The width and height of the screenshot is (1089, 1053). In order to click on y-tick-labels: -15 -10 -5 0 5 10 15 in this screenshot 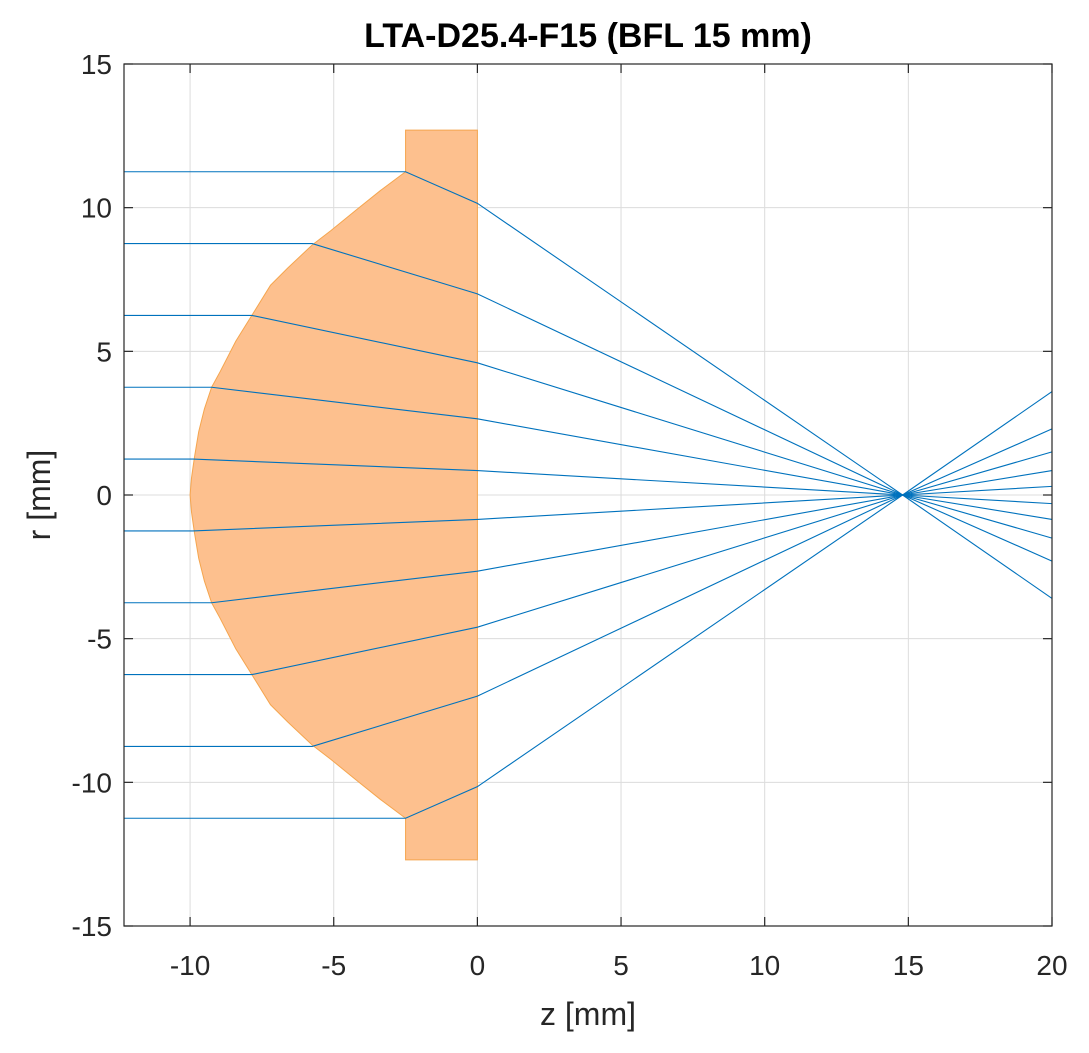, I will do `click(92, 495)`.